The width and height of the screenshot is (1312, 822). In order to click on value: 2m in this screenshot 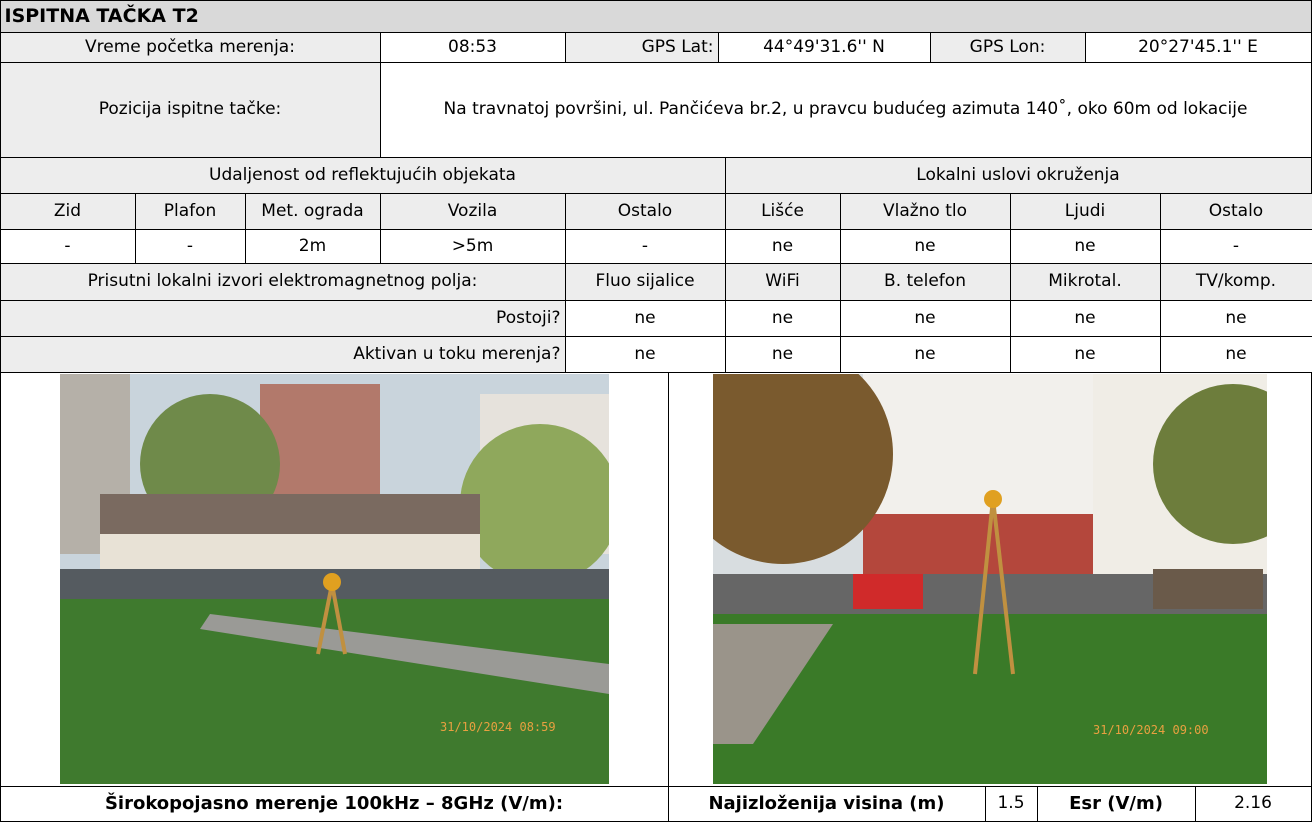, I will do `click(312, 246)`.